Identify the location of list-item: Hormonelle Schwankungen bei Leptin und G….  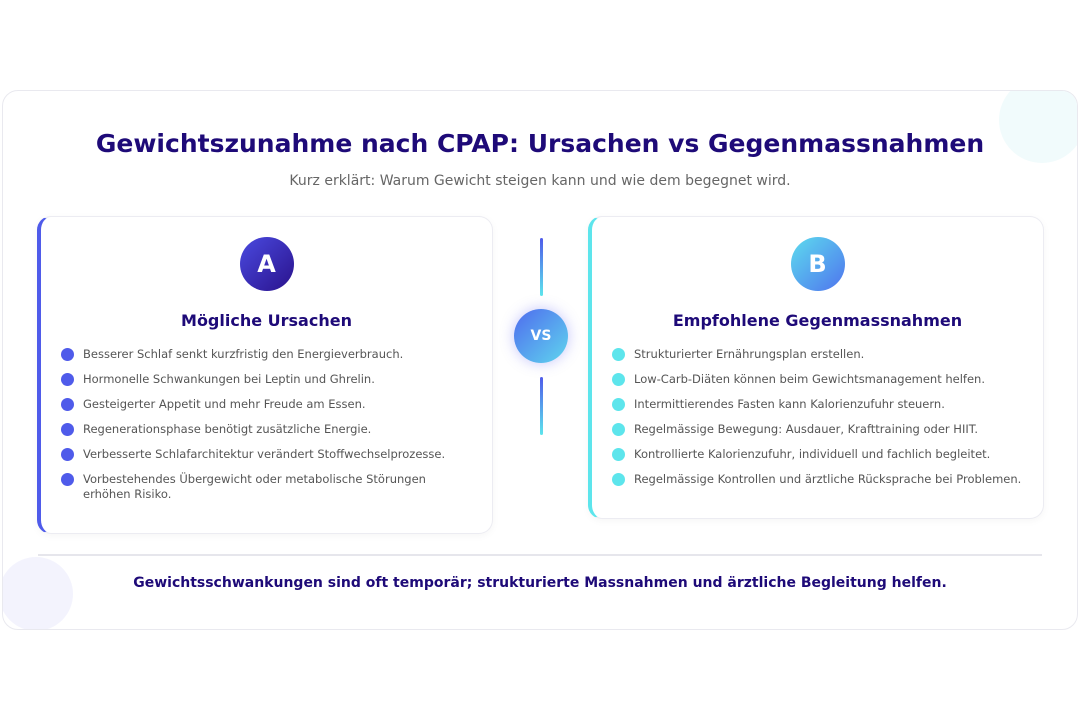
(266, 379).